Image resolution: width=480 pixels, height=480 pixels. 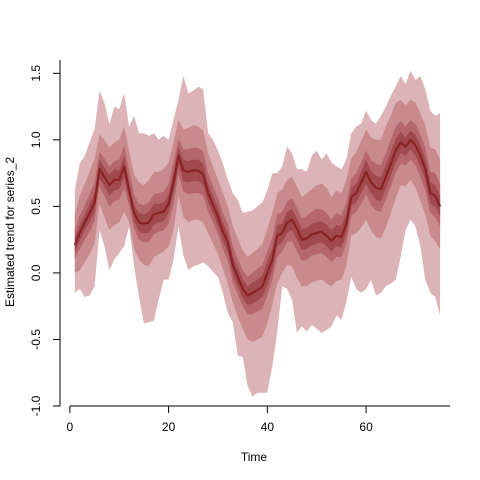 What do you see at coordinates (36, 339) in the screenshot?
I see `y-tick-label: -0.5` at bounding box center [36, 339].